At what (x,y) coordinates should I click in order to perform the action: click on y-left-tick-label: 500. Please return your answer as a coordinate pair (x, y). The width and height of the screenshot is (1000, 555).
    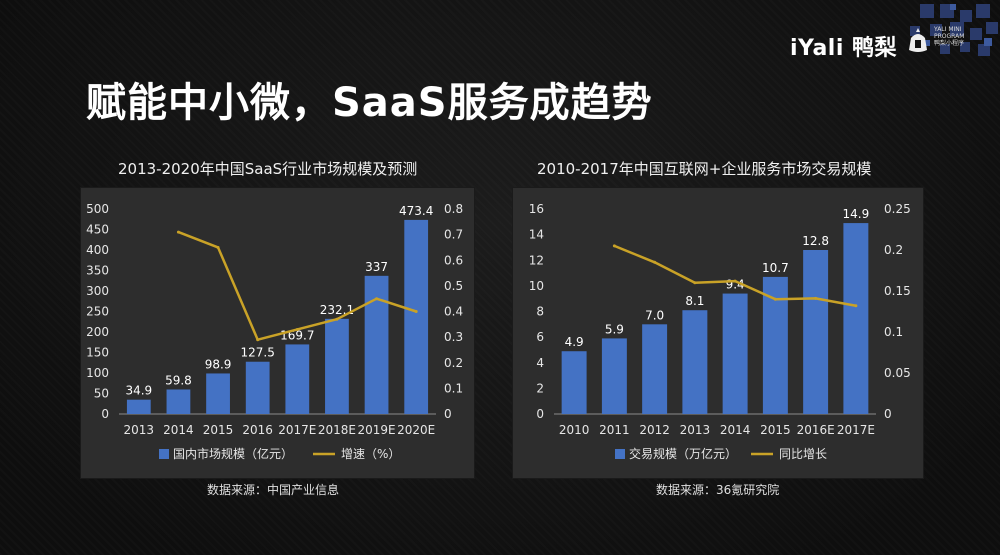
    Looking at the image, I should click on (97, 209).